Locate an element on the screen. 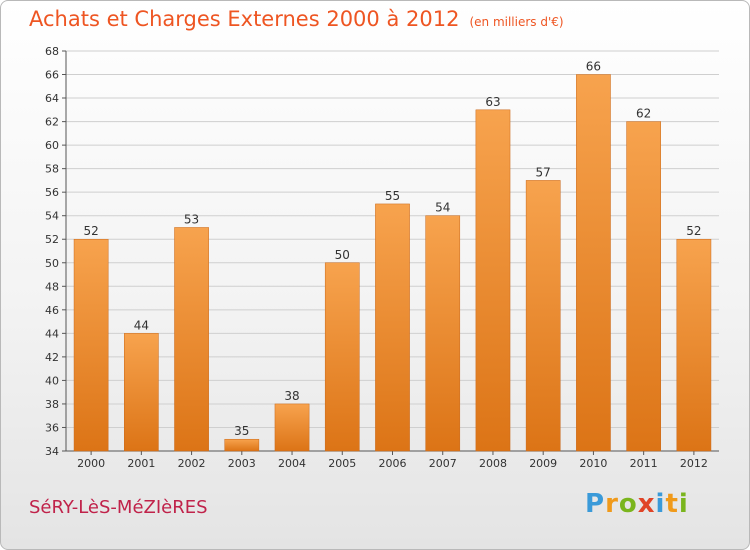 The width and height of the screenshot is (750, 550). x-tick-label: 2011 is located at coordinates (644, 463).